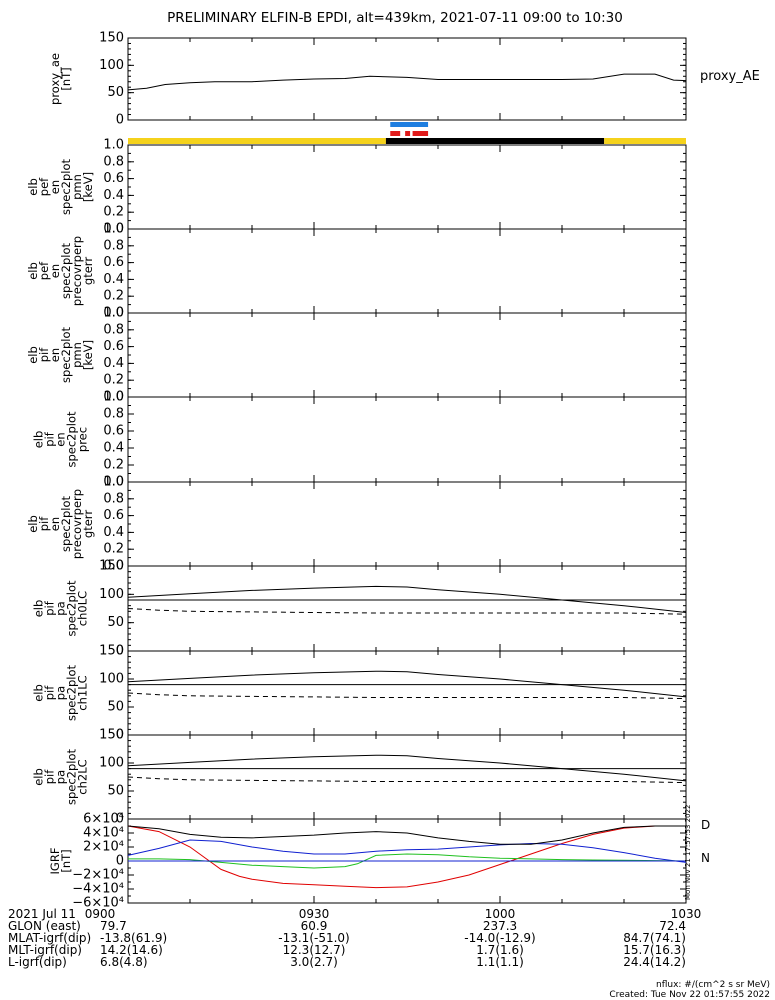  I want to click on ch2LC-ylabel-4: ch2LC, so click(83, 776).